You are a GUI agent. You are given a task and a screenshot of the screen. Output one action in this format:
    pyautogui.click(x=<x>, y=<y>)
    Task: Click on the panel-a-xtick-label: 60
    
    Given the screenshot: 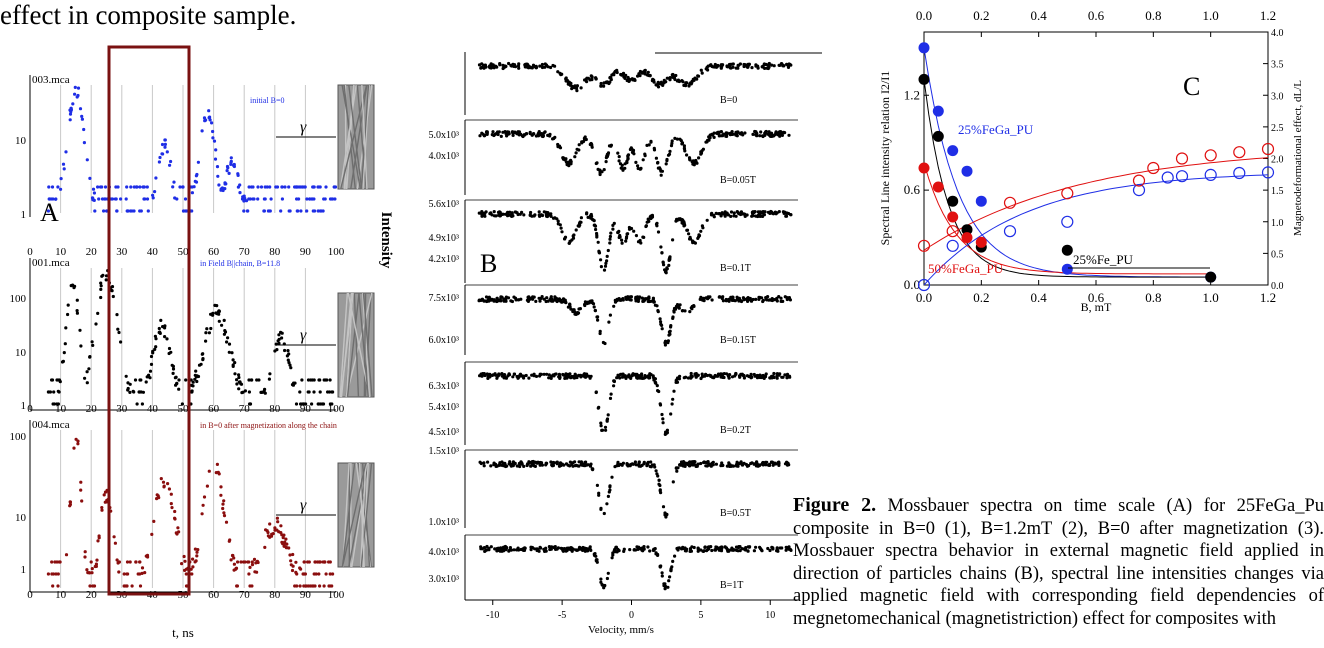 What is the action you would take?
    pyautogui.click(x=214, y=252)
    